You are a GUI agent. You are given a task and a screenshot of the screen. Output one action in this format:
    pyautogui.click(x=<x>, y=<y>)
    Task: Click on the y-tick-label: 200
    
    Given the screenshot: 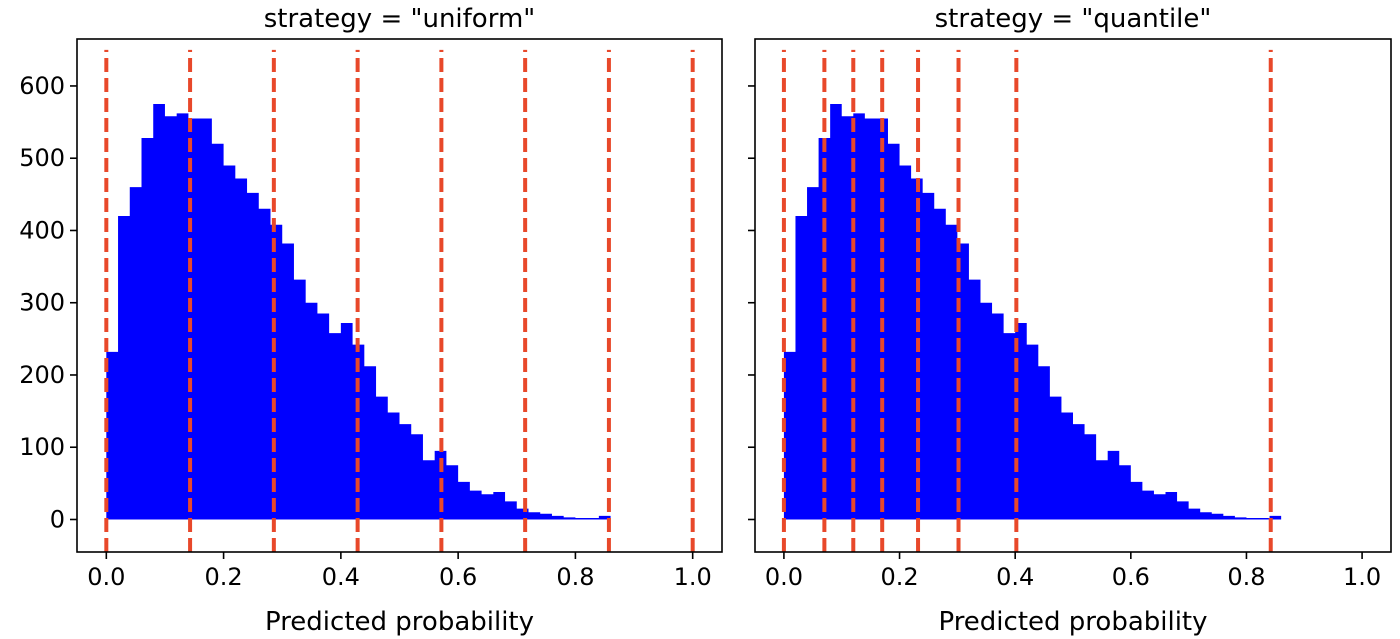 What is the action you would take?
    pyautogui.click(x=42, y=375)
    